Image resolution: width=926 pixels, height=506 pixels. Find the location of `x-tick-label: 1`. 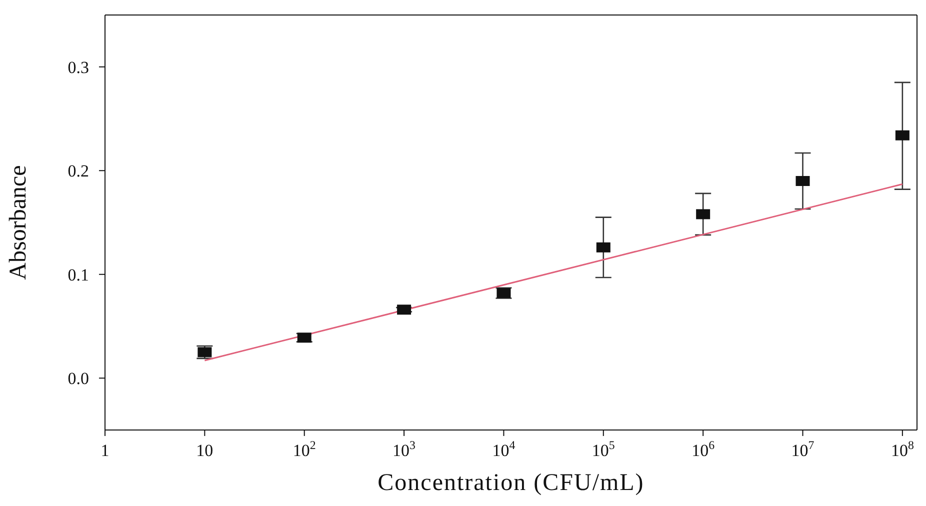

x-tick-label: 1 is located at coordinates (105, 450).